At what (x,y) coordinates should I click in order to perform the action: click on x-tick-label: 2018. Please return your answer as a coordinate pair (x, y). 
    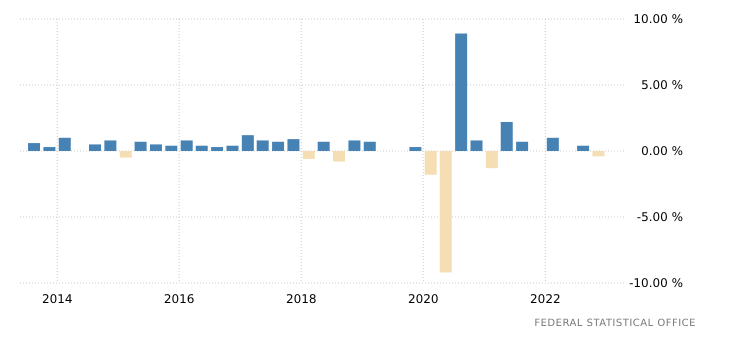
    Looking at the image, I should click on (301, 299).